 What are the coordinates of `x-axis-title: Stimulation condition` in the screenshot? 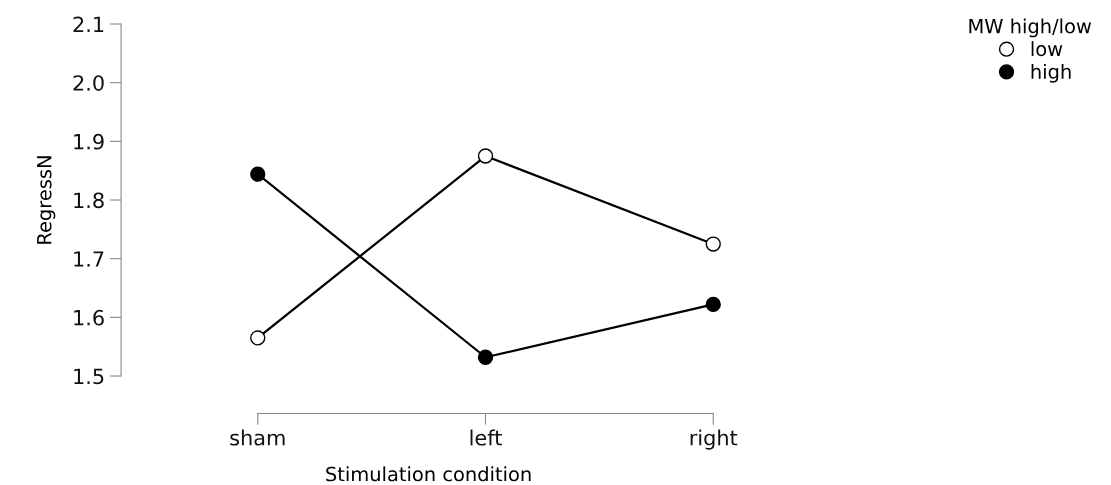 It's located at (428, 474).